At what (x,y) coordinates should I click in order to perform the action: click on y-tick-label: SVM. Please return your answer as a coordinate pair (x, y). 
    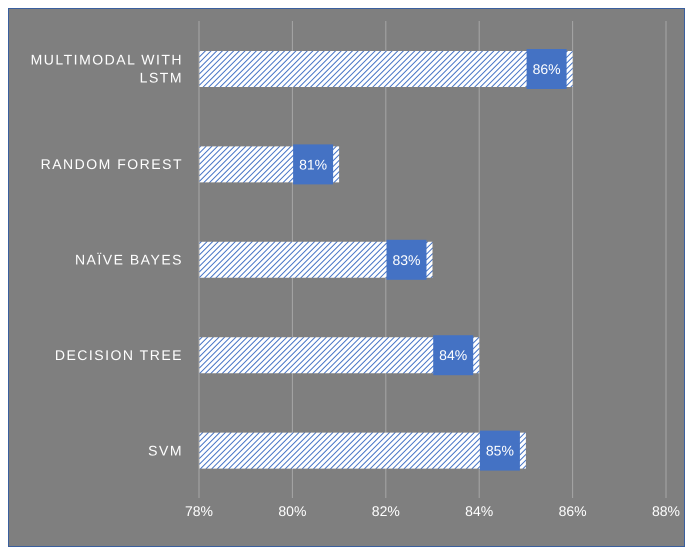
    Looking at the image, I should click on (165, 450).